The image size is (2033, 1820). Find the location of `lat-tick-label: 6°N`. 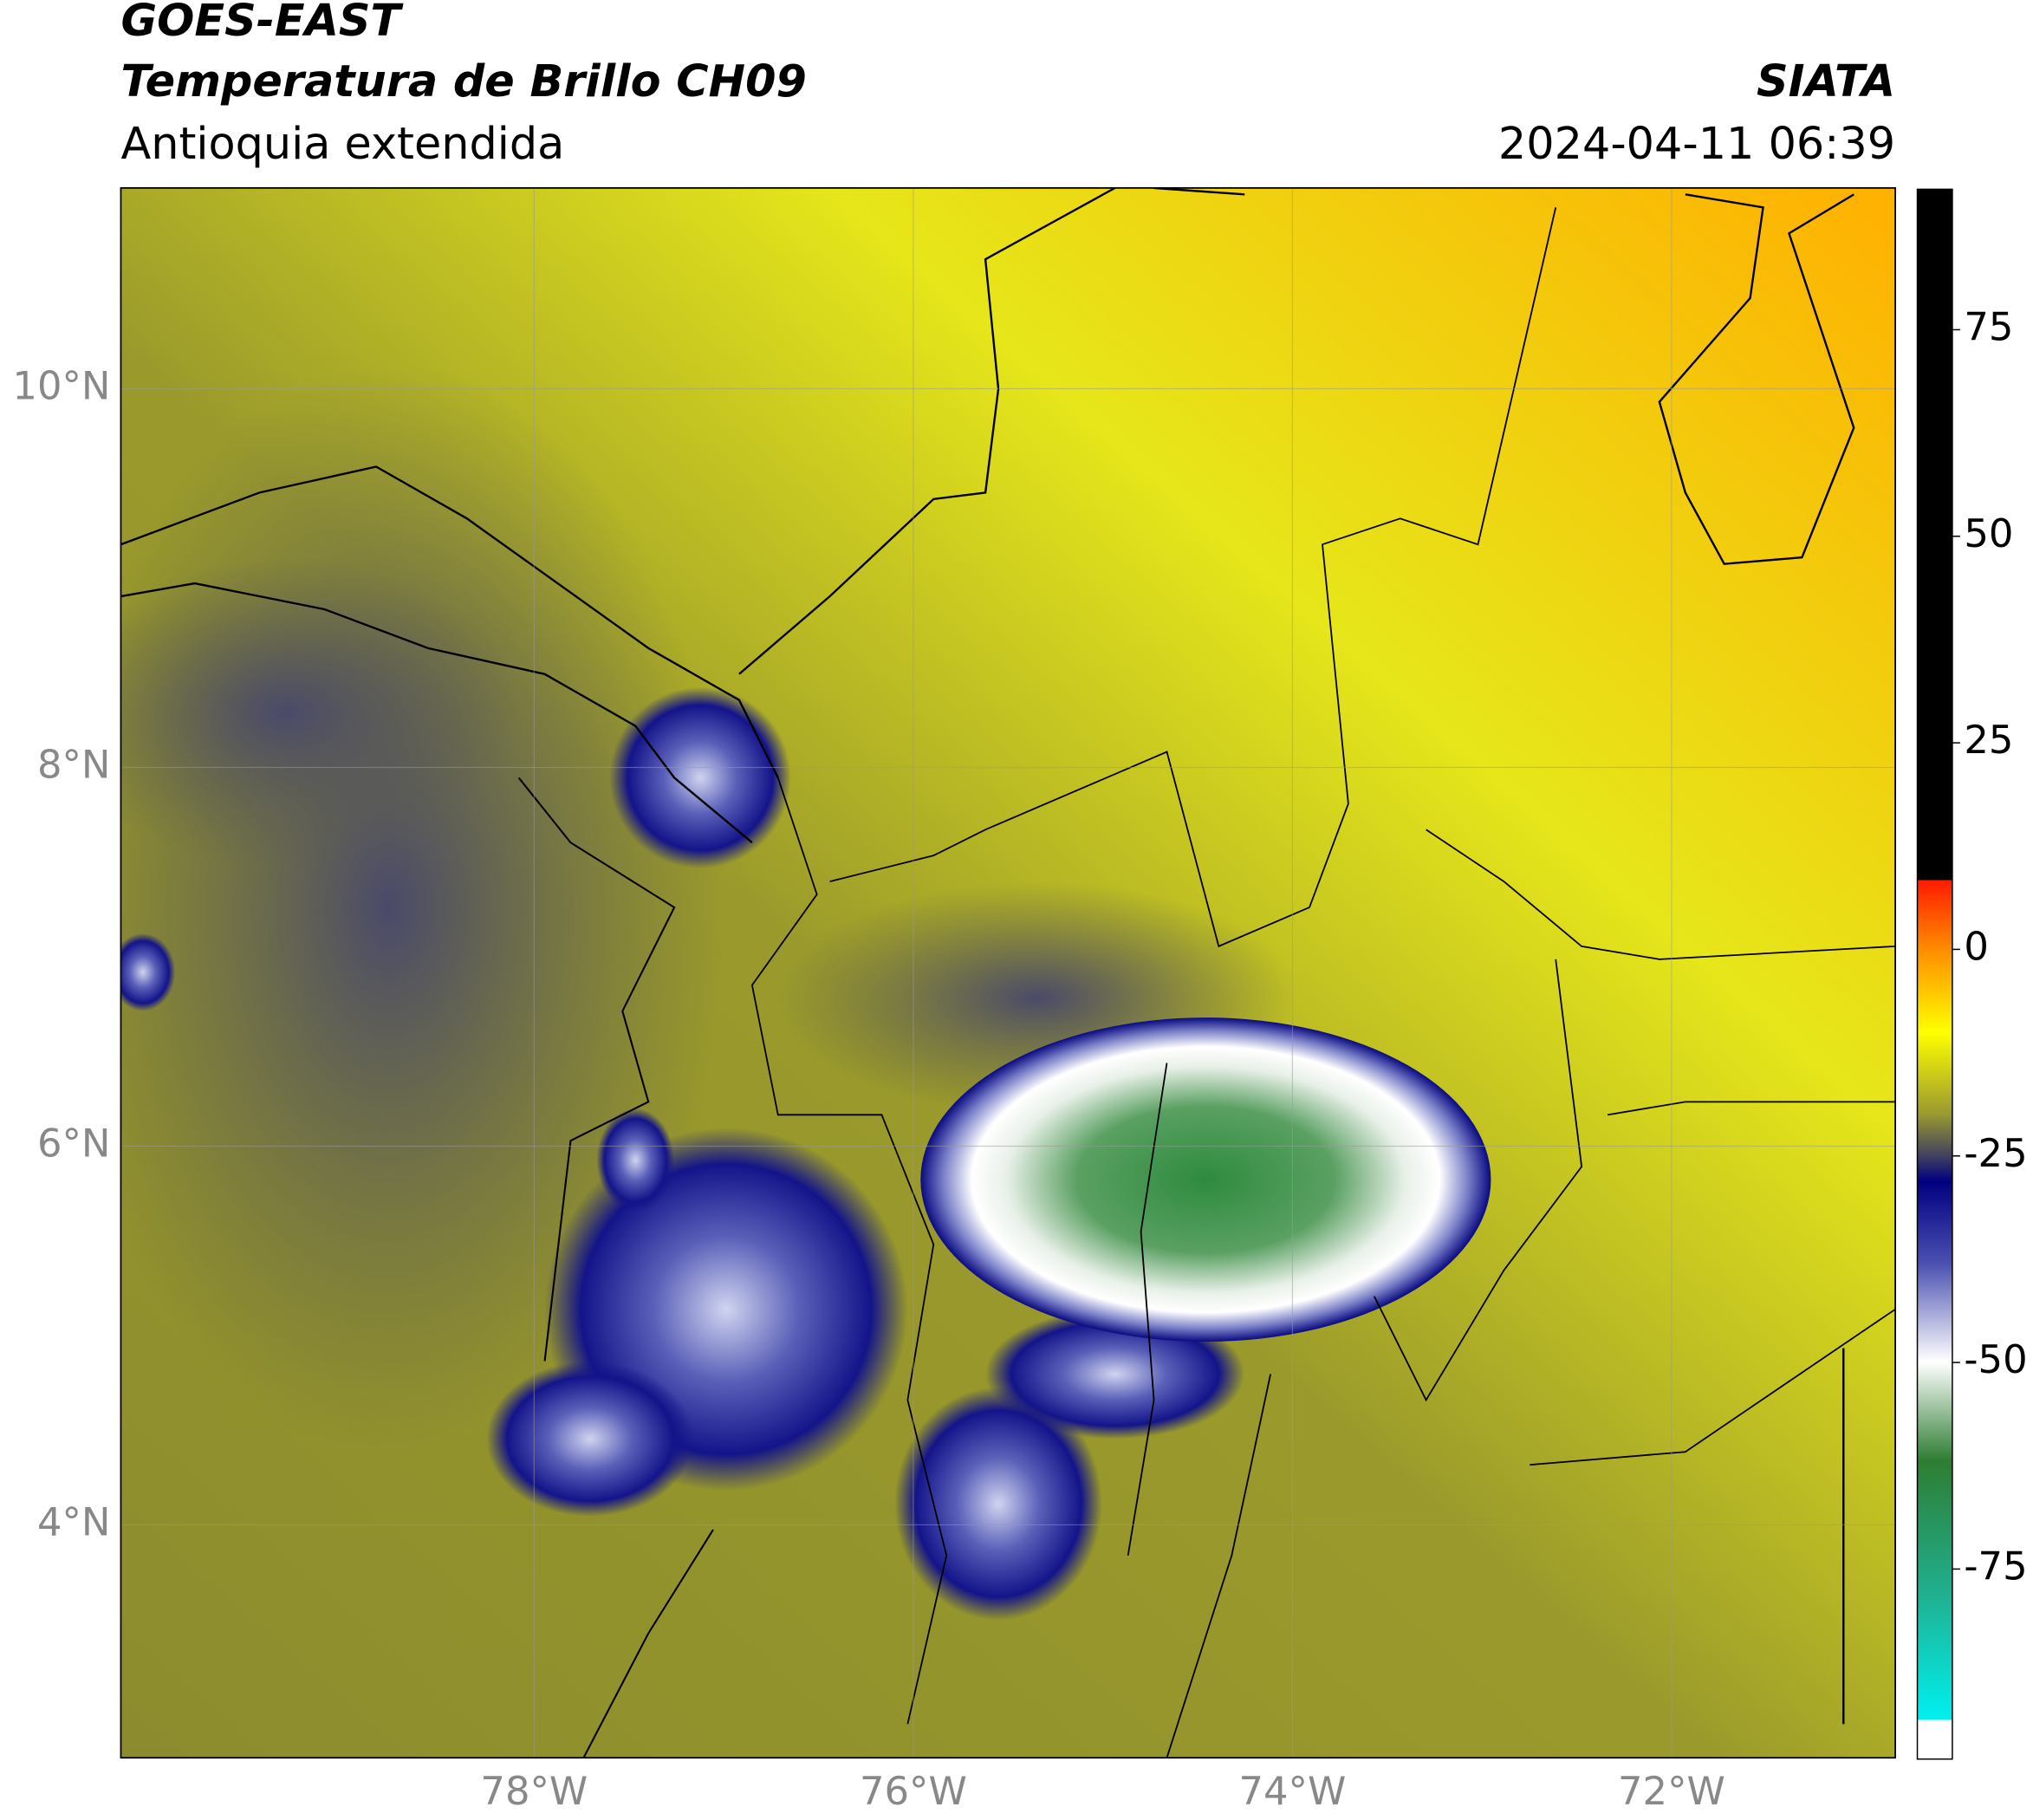

lat-tick-label: 6°N is located at coordinates (74, 1143).